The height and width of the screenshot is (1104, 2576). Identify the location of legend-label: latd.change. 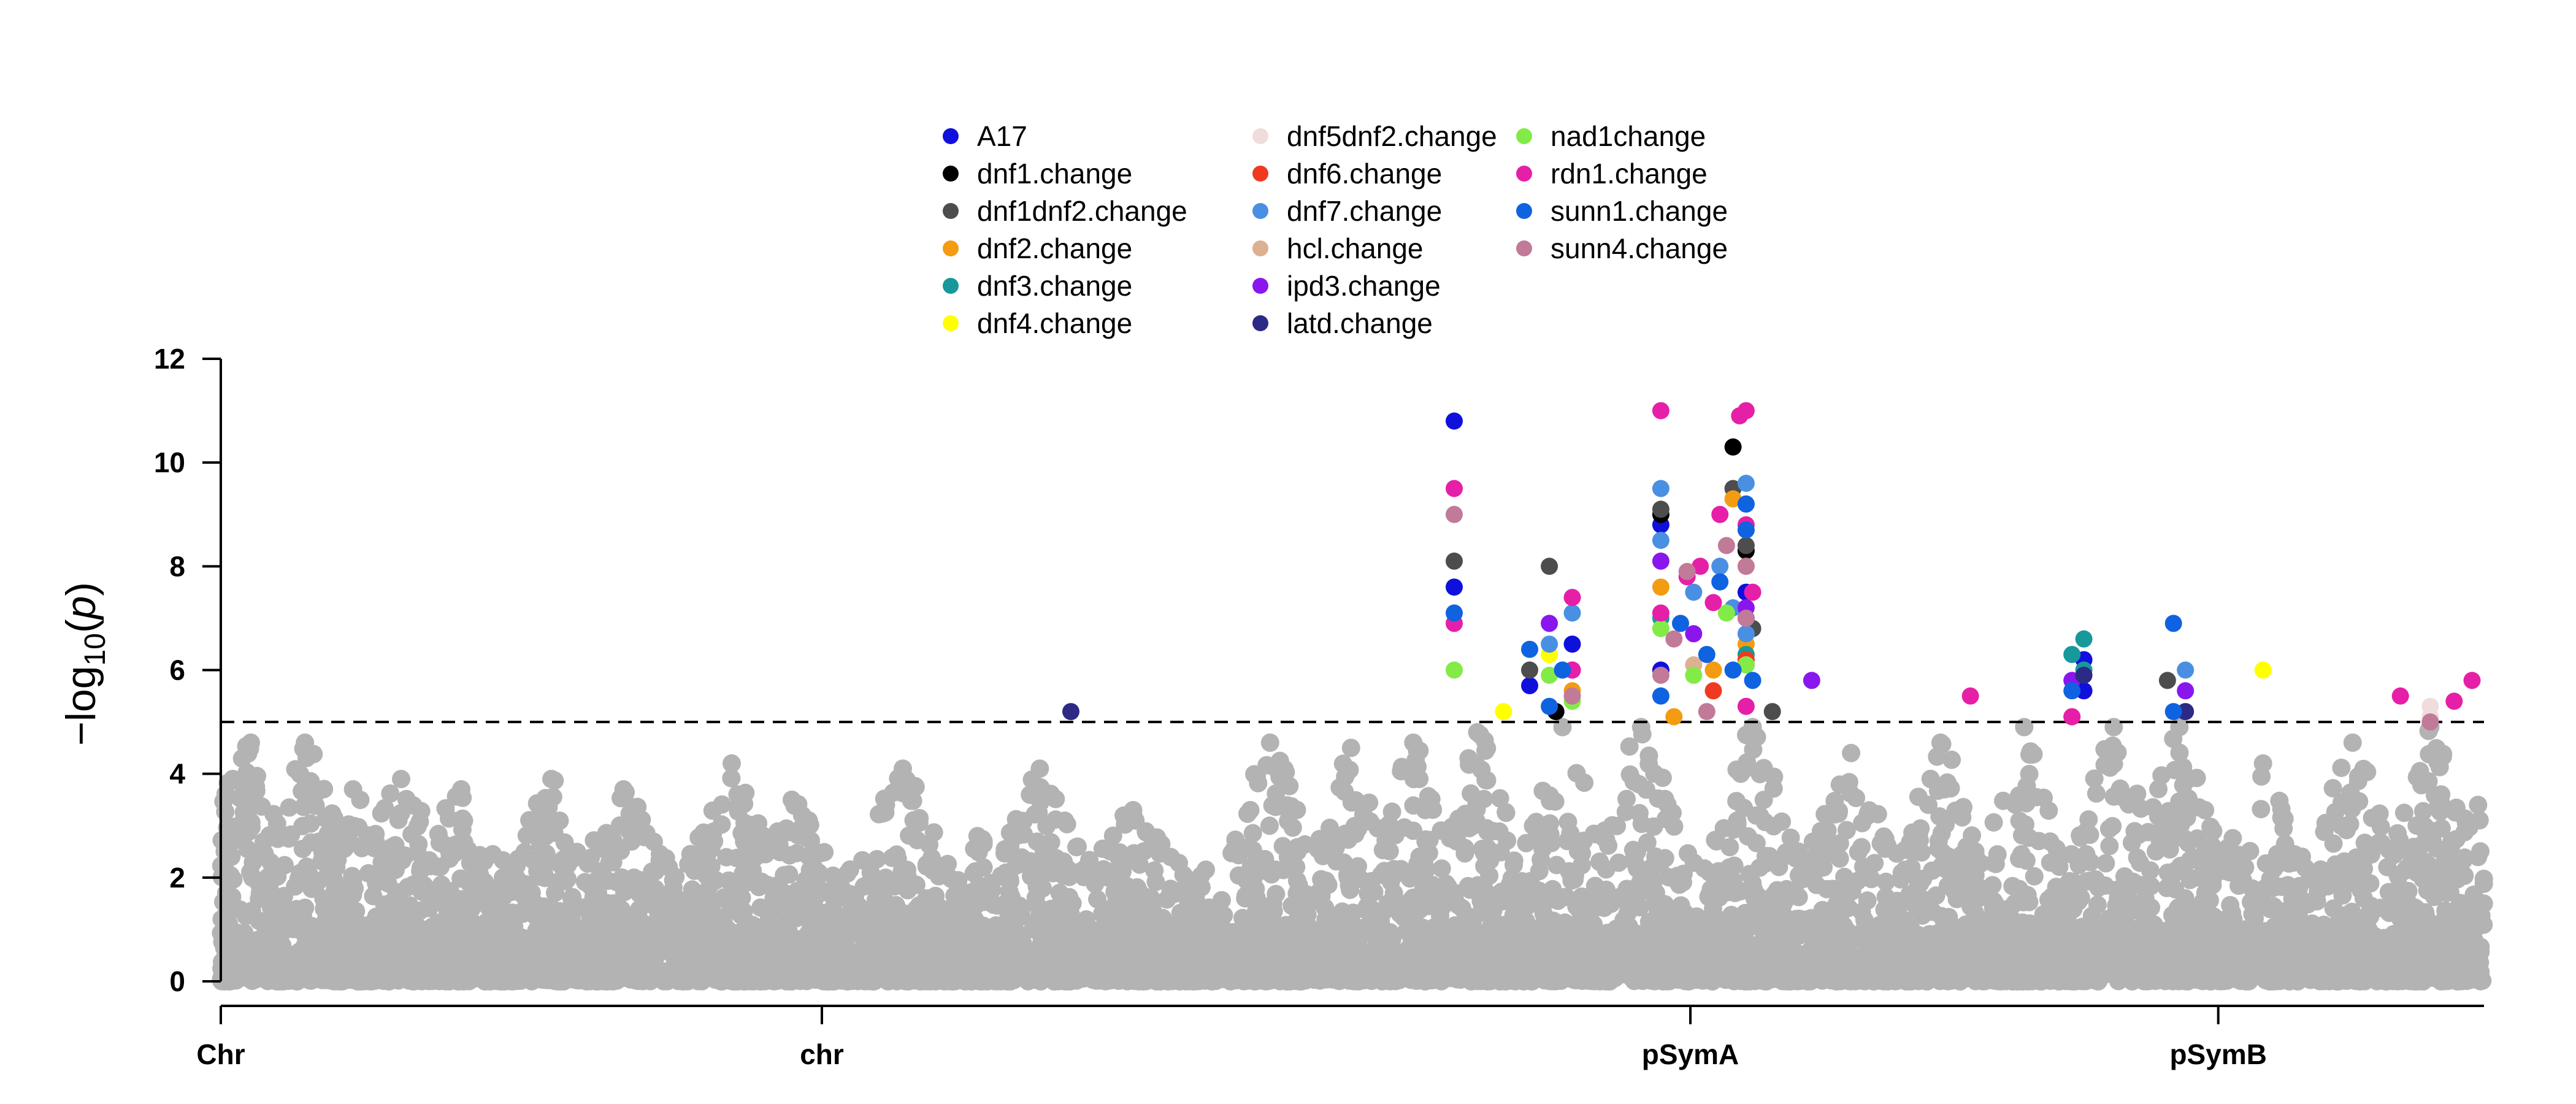
(1360, 323).